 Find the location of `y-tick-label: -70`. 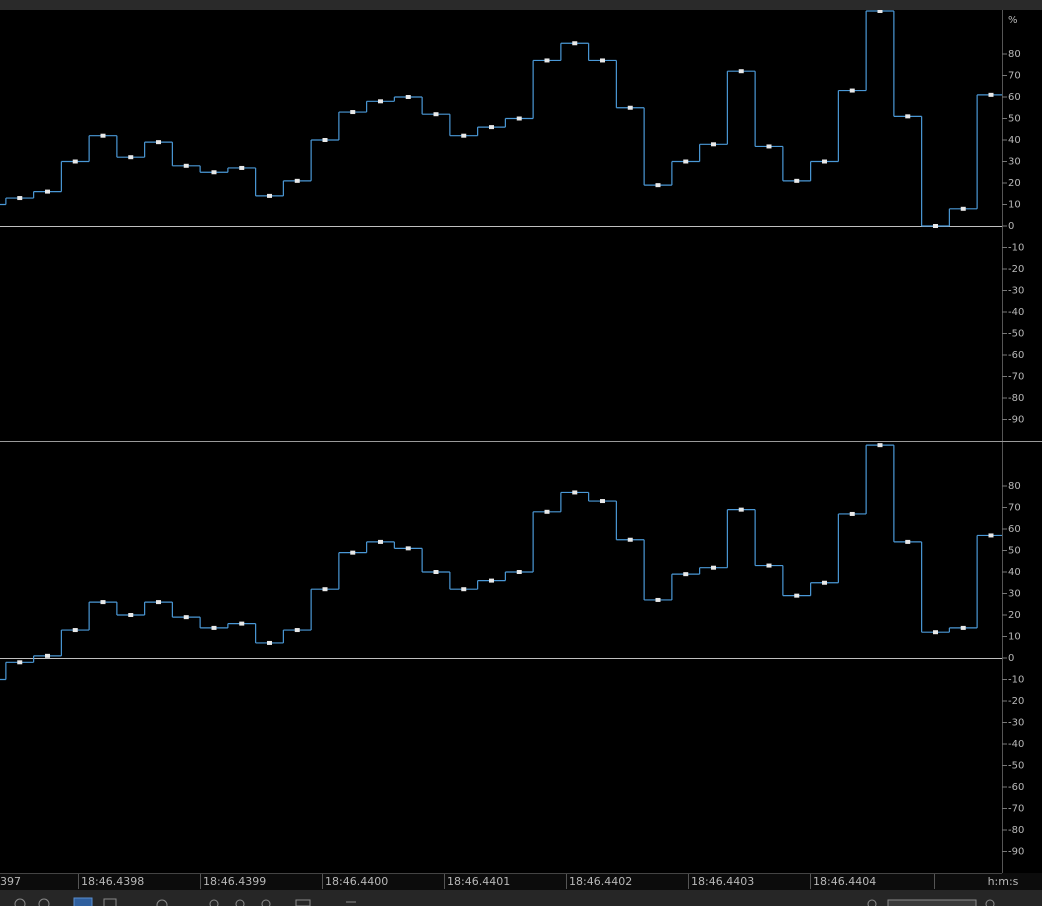

y-tick-label: -70 is located at coordinates (1016, 377).